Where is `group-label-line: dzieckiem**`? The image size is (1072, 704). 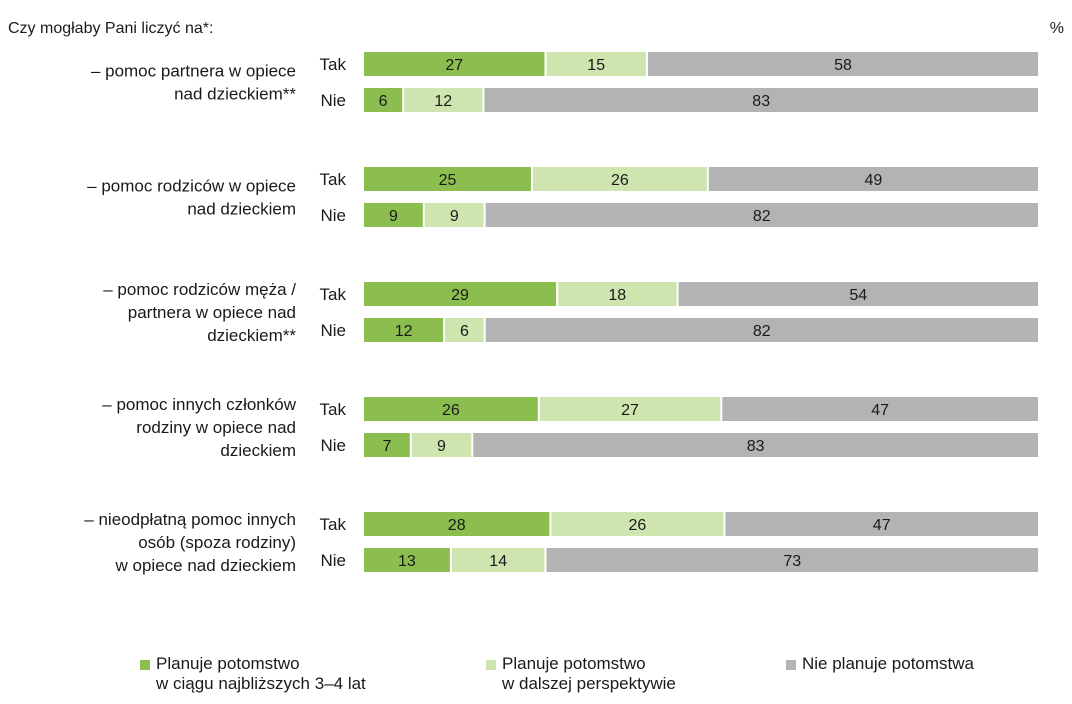 group-label-line: dzieckiem** is located at coordinates (251, 335).